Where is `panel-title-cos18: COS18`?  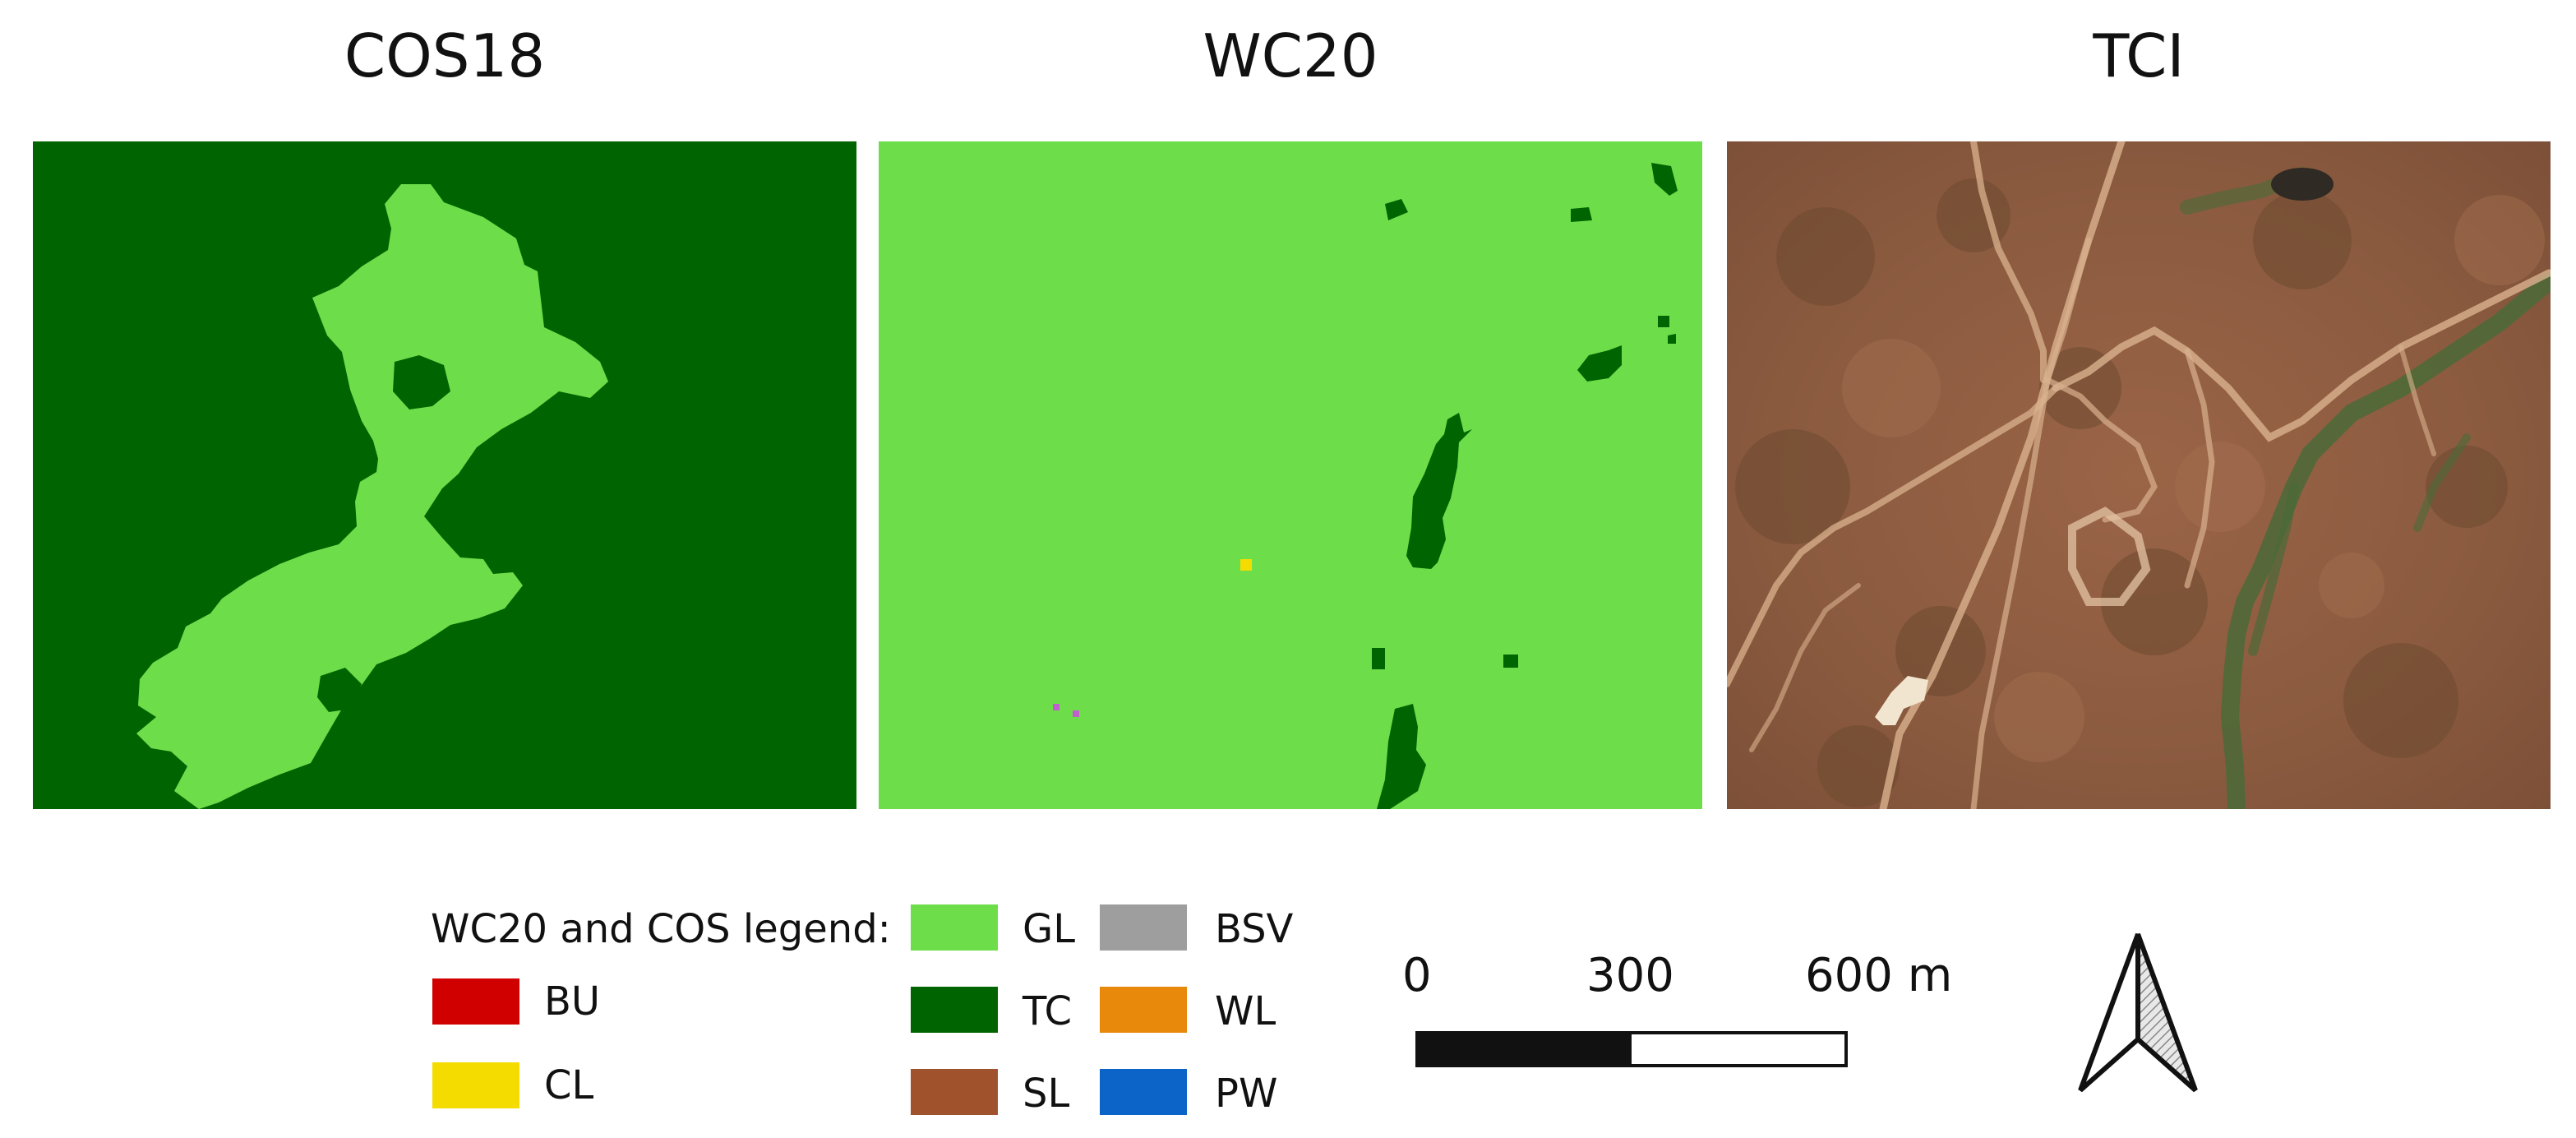
panel-title-cos18: COS18 is located at coordinates (445, 55).